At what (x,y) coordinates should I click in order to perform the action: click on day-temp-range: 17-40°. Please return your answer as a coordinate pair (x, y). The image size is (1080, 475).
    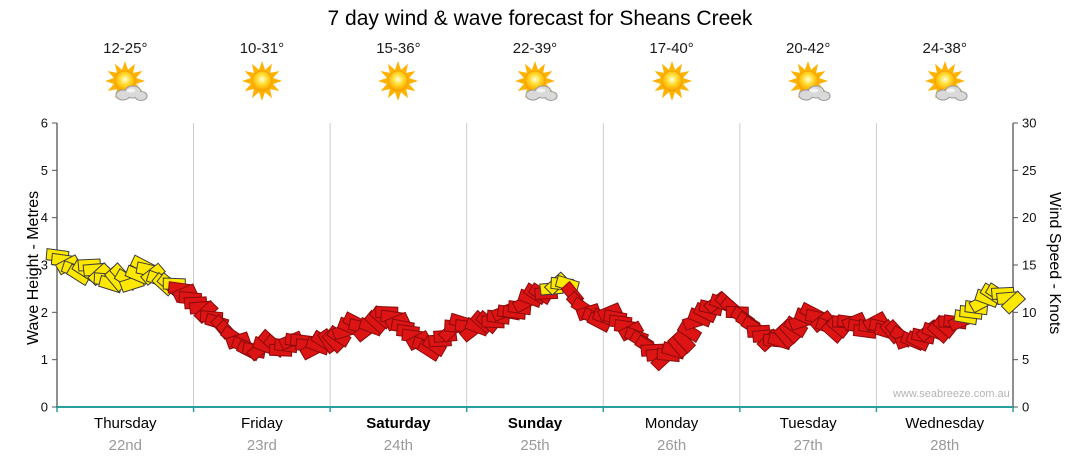
    Looking at the image, I should click on (671, 48).